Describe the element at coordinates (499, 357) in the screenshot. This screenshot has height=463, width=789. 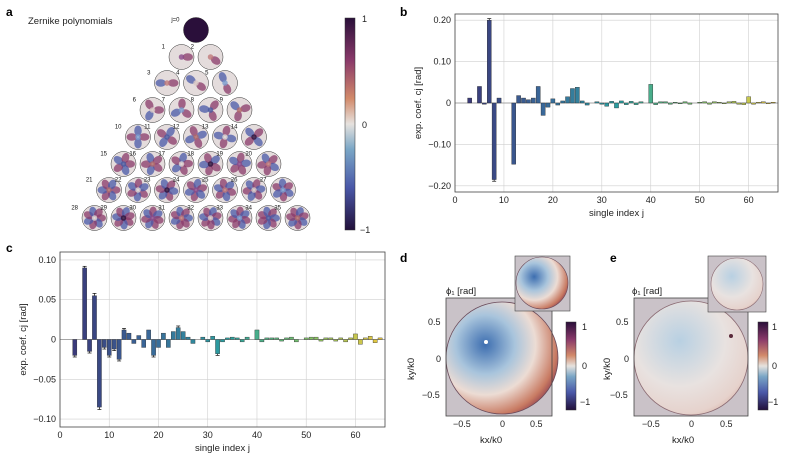
I see `panel-d-plot-frame` at that location.